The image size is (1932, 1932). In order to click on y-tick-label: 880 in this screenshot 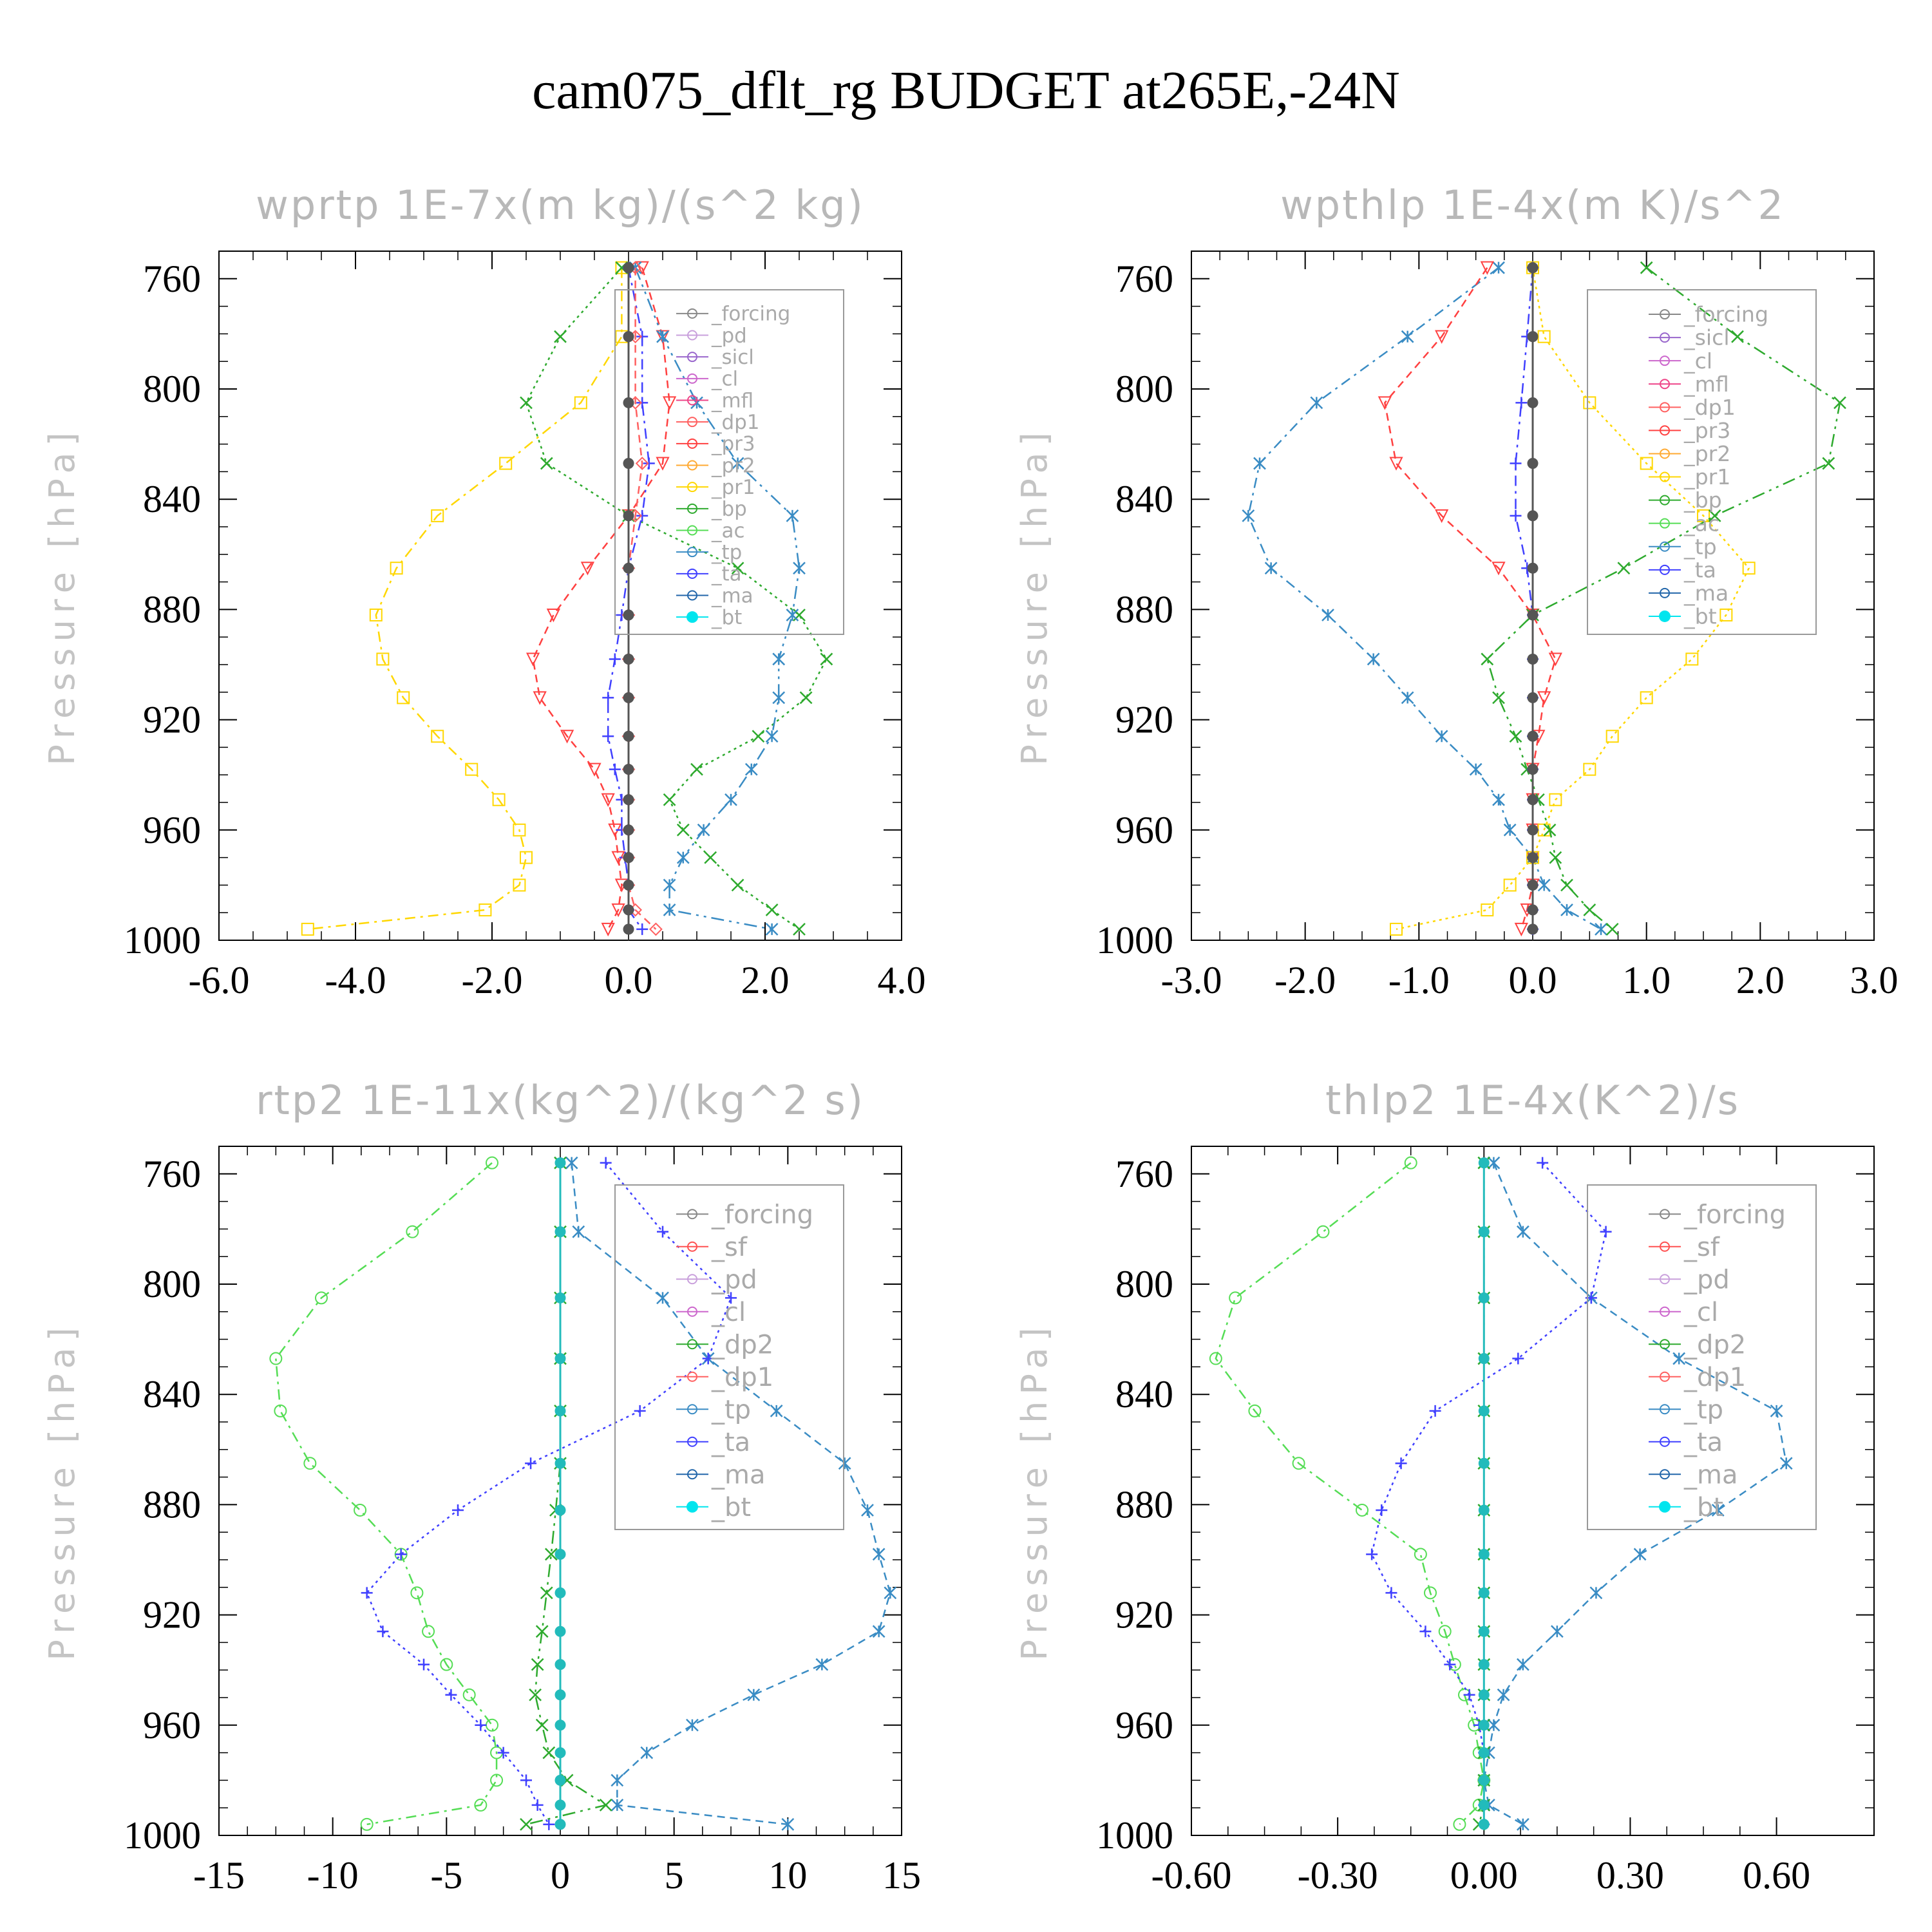, I will do `click(172, 1504)`.